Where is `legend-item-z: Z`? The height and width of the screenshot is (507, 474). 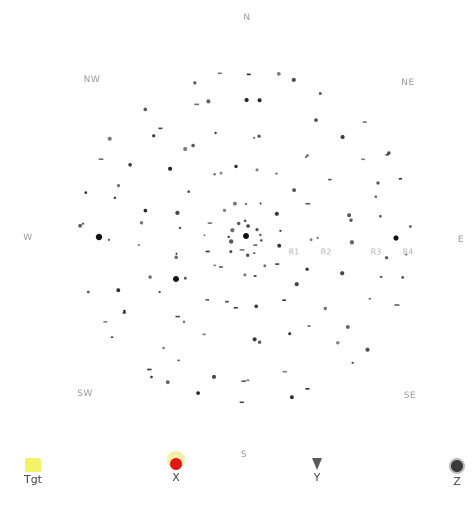 legend-item-z: Z is located at coordinates (450, 470).